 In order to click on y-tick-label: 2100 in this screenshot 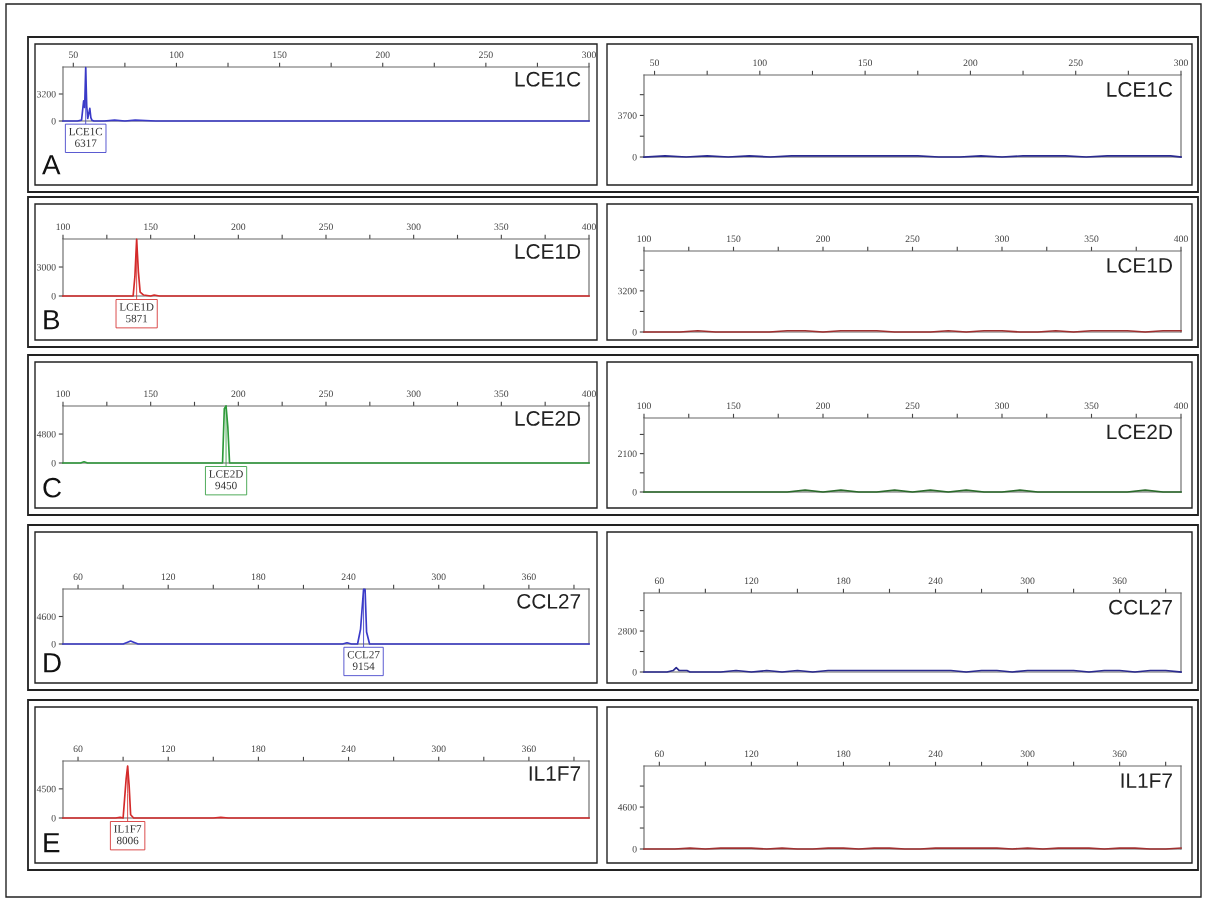, I will do `click(627, 454)`.